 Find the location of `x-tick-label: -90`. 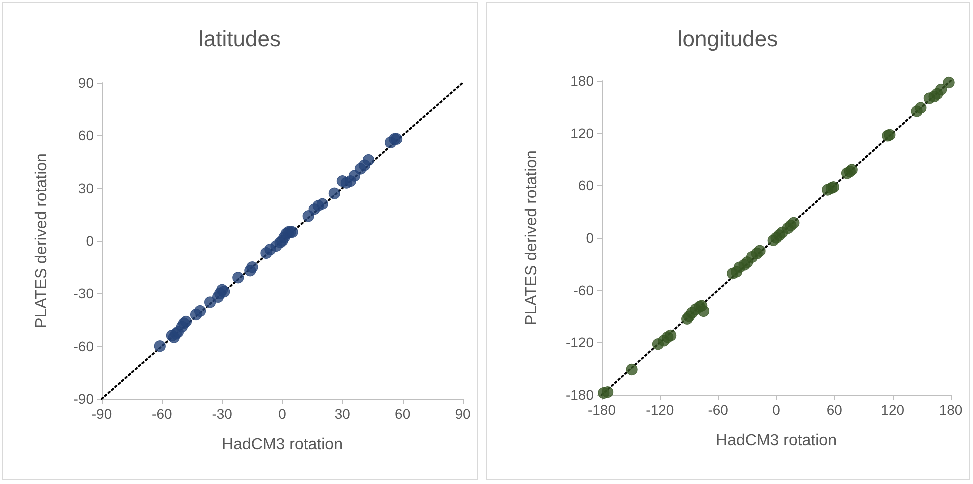

x-tick-label: -90 is located at coordinates (102, 414).